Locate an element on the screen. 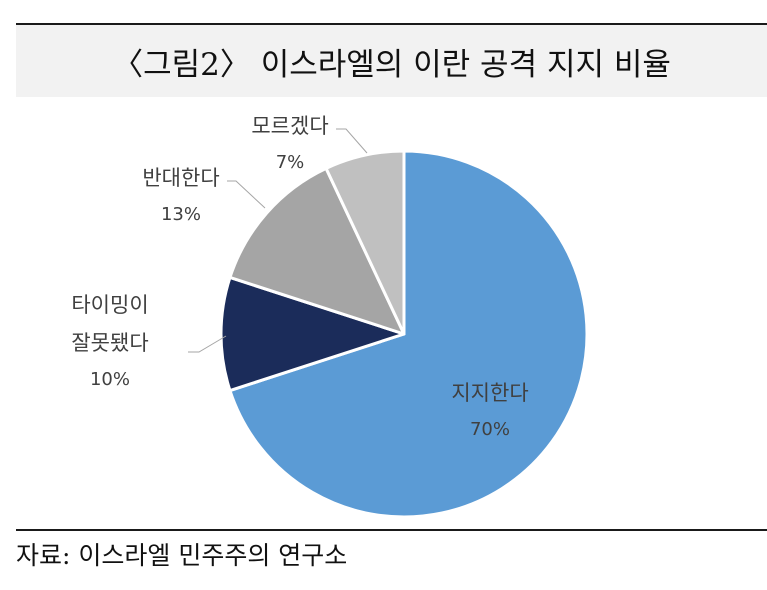  slice-category-label: 지지한다 is located at coordinates (489, 393).